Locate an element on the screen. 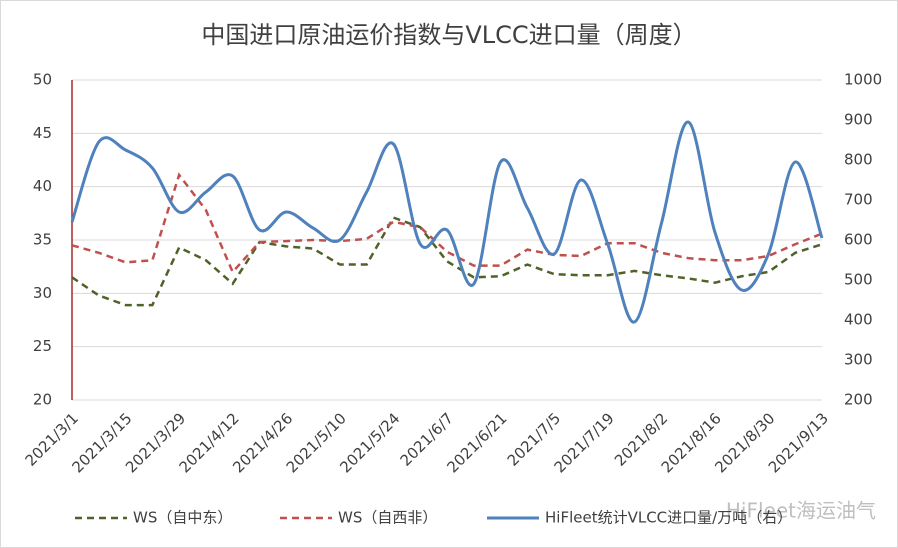  legend-label: WS（自中东） is located at coordinates (182, 518).